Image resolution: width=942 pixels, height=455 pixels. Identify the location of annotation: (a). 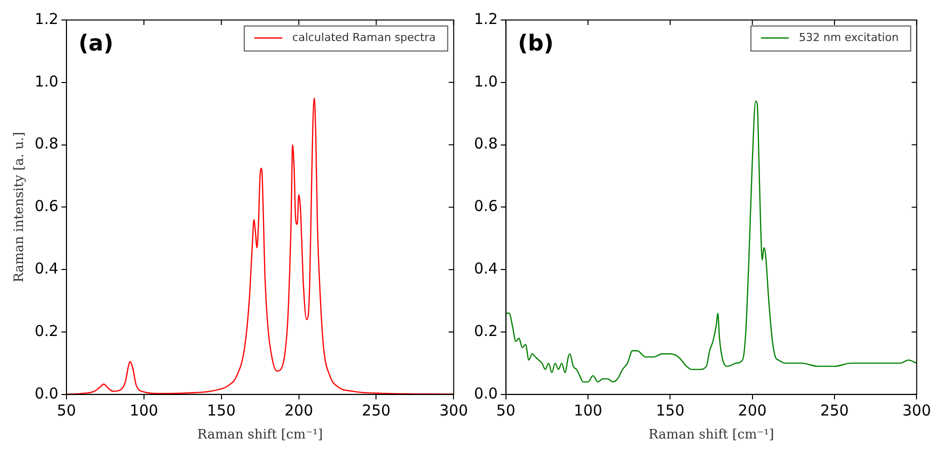
(96, 44).